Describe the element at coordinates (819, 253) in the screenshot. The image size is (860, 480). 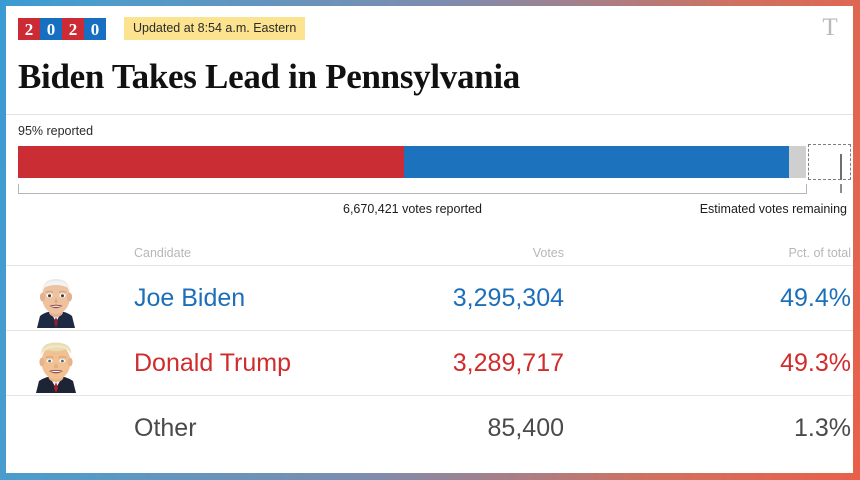
I see `column-header-pct: Pct. of total` at that location.